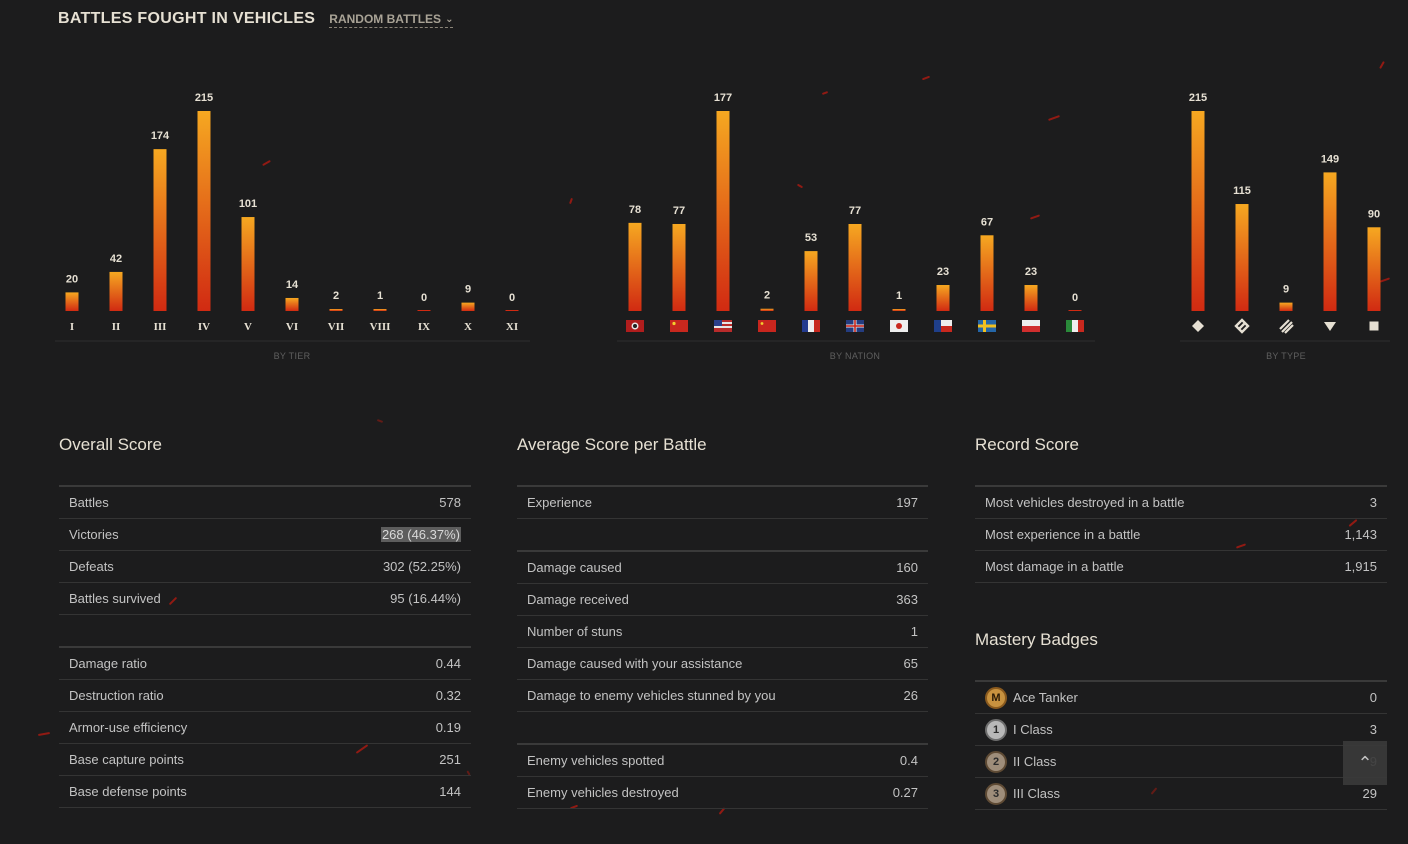 This screenshot has width=1408, height=844. I want to click on row-label: Defeats, so click(91, 566).